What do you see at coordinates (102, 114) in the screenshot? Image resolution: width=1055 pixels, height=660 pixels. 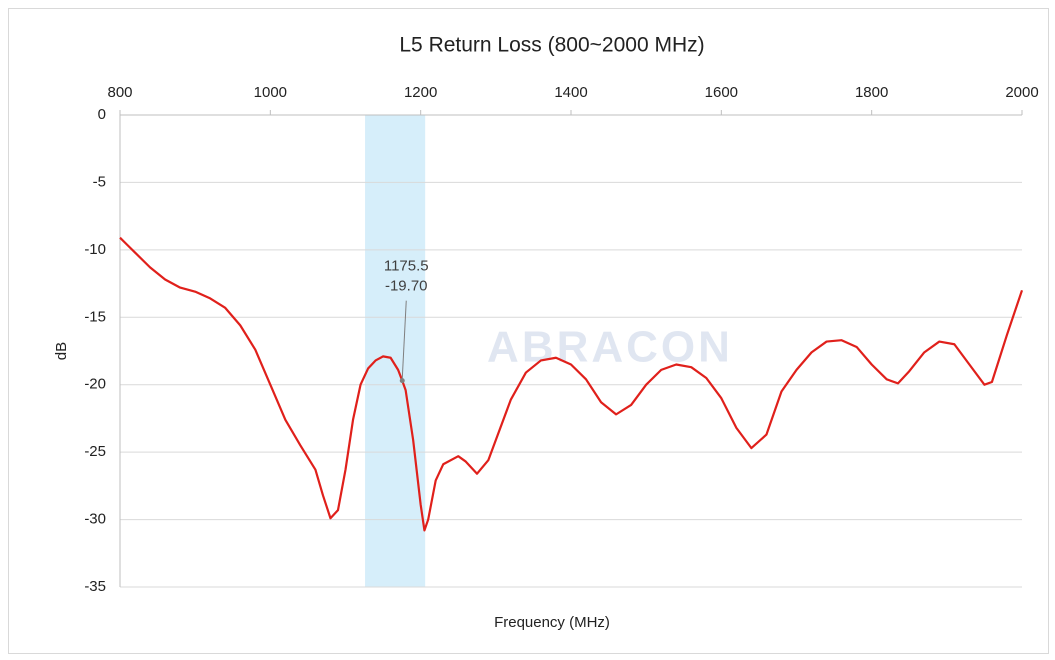 I see `y-tick-label: 0` at bounding box center [102, 114].